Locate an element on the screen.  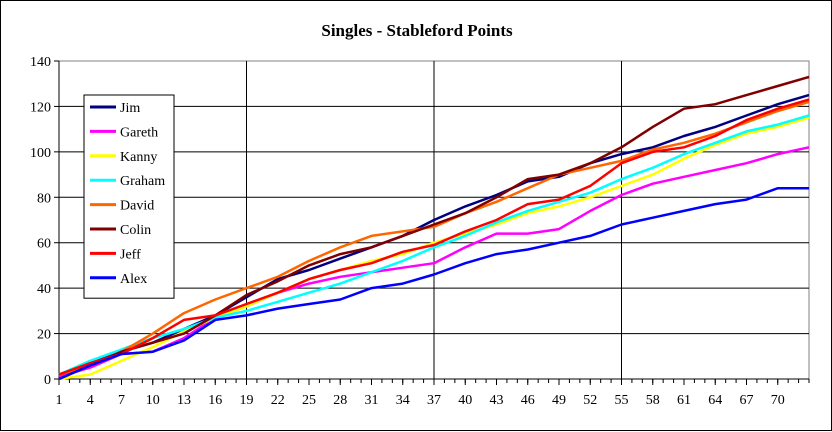
x-tick-label: 22 is located at coordinates (278, 400).